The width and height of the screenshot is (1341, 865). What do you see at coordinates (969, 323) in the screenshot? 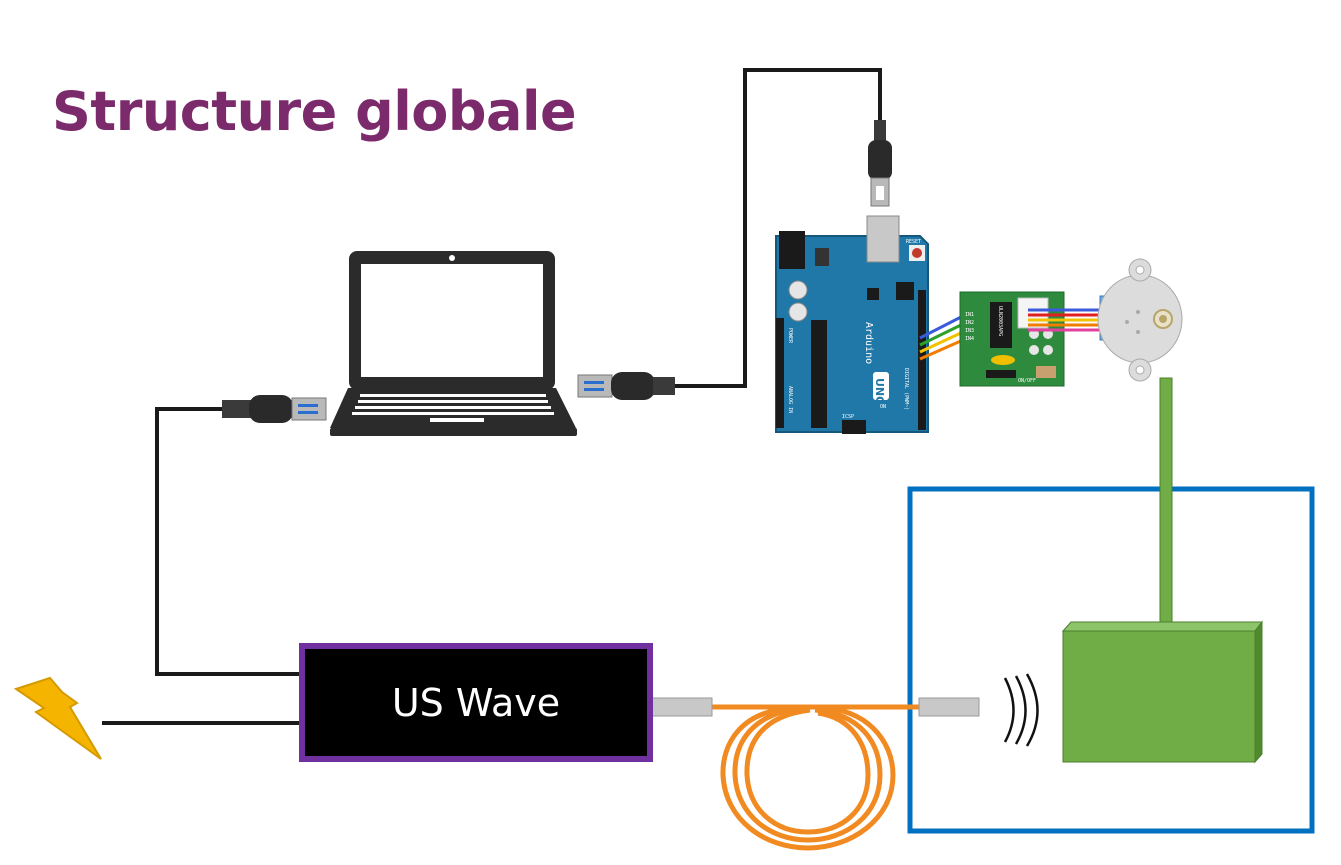
I see `driver-pin-2: IN2` at bounding box center [969, 323].